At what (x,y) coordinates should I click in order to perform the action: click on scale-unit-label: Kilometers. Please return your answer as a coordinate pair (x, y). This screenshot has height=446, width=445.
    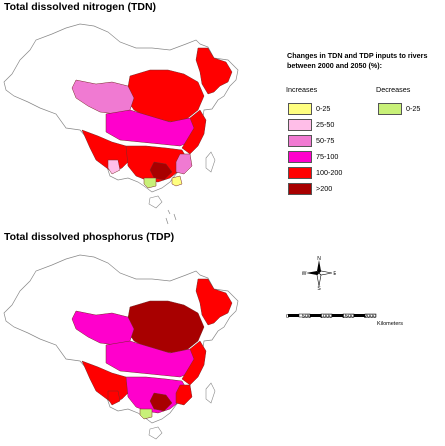
    Looking at the image, I should click on (390, 324).